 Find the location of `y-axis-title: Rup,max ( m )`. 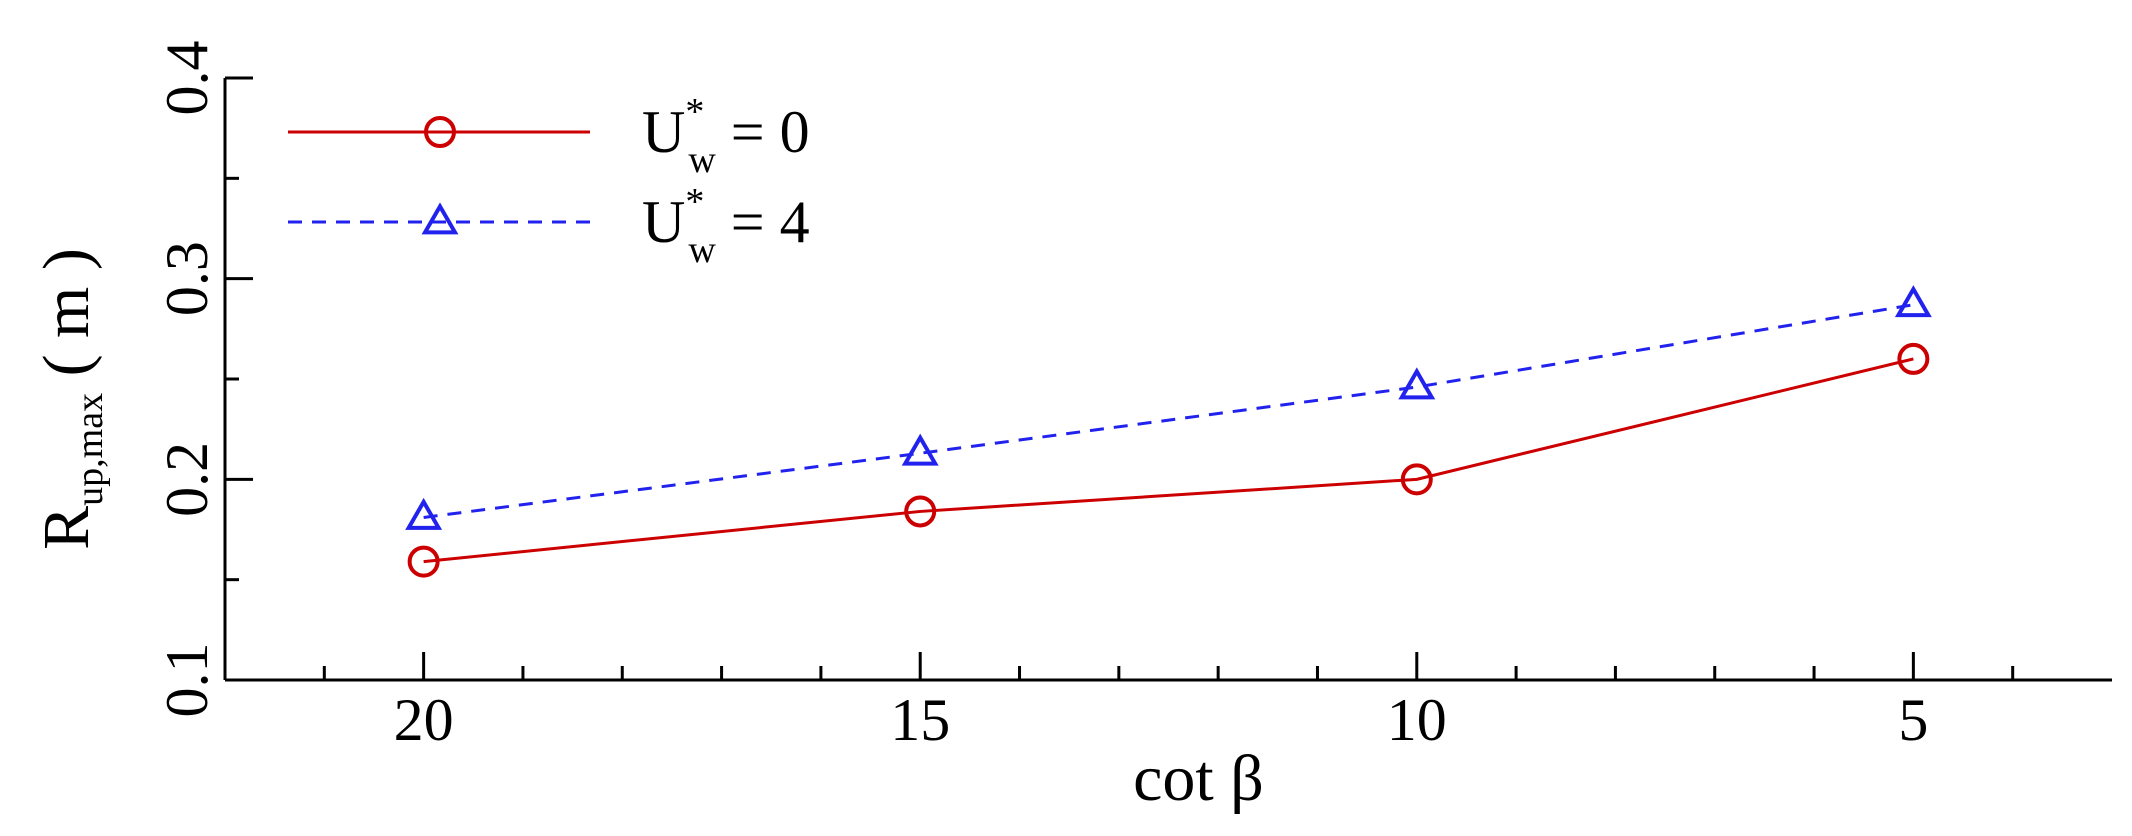

y-axis-title: Rup,max ( m ) is located at coordinates (70, 399).